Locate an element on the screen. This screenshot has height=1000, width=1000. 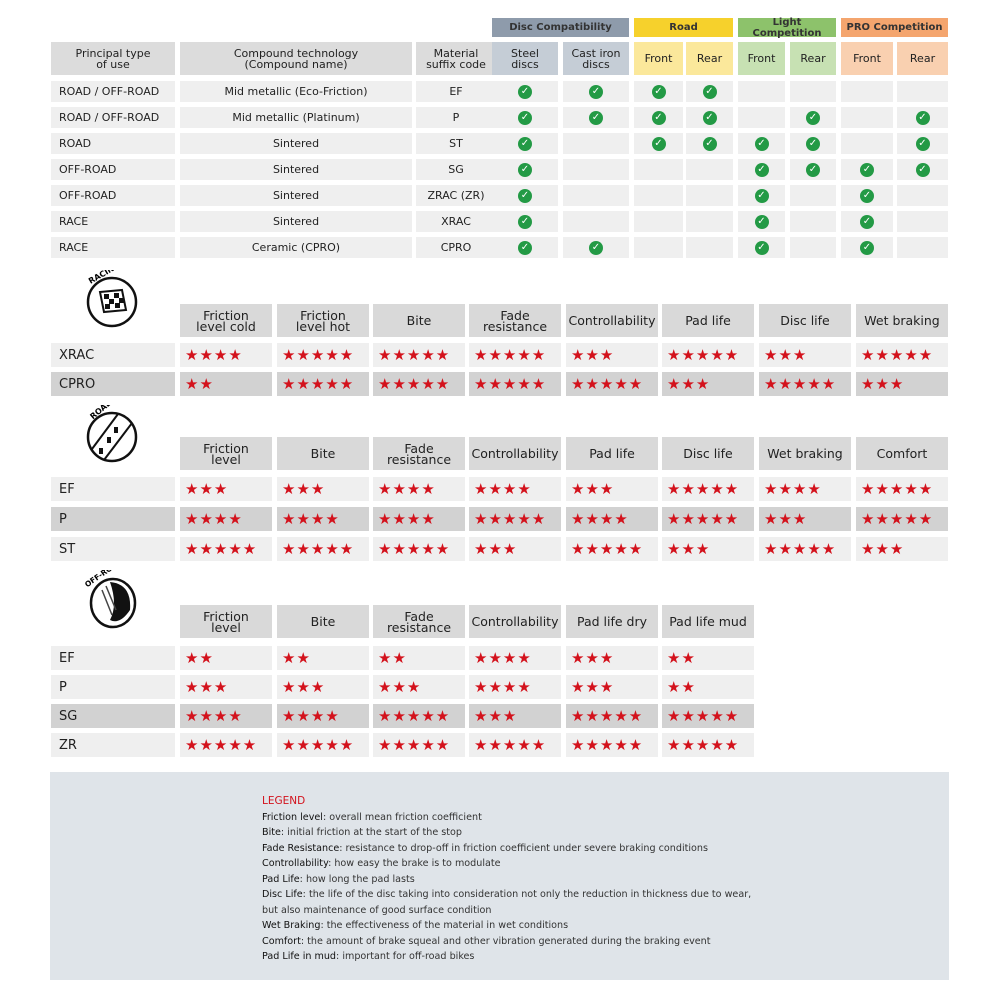
column-header: Rear is located at coordinates (813, 58).